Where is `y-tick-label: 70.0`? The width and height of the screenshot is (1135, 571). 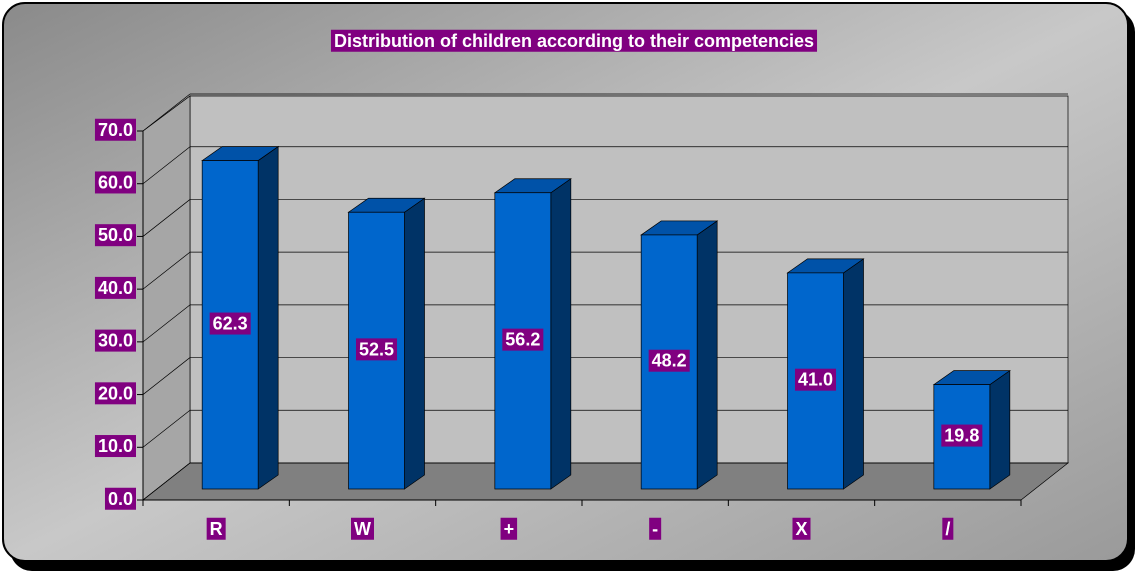
y-tick-label: 70.0 is located at coordinates (115, 130).